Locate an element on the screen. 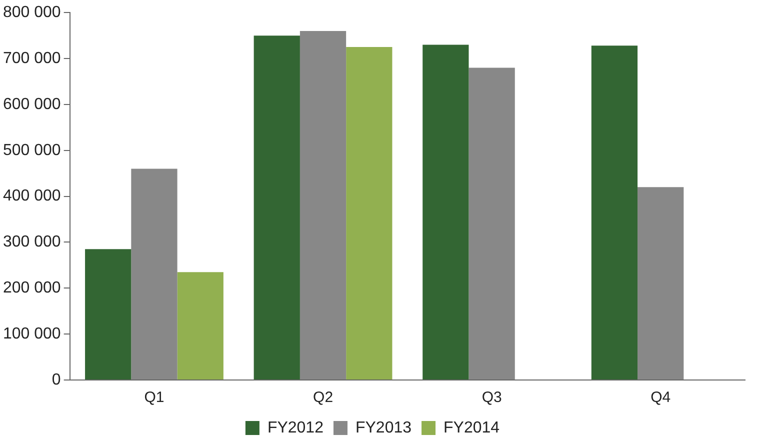 Image resolution: width=765 pixels, height=446 pixels. y-tick-label: 400 000 is located at coordinates (31, 196).